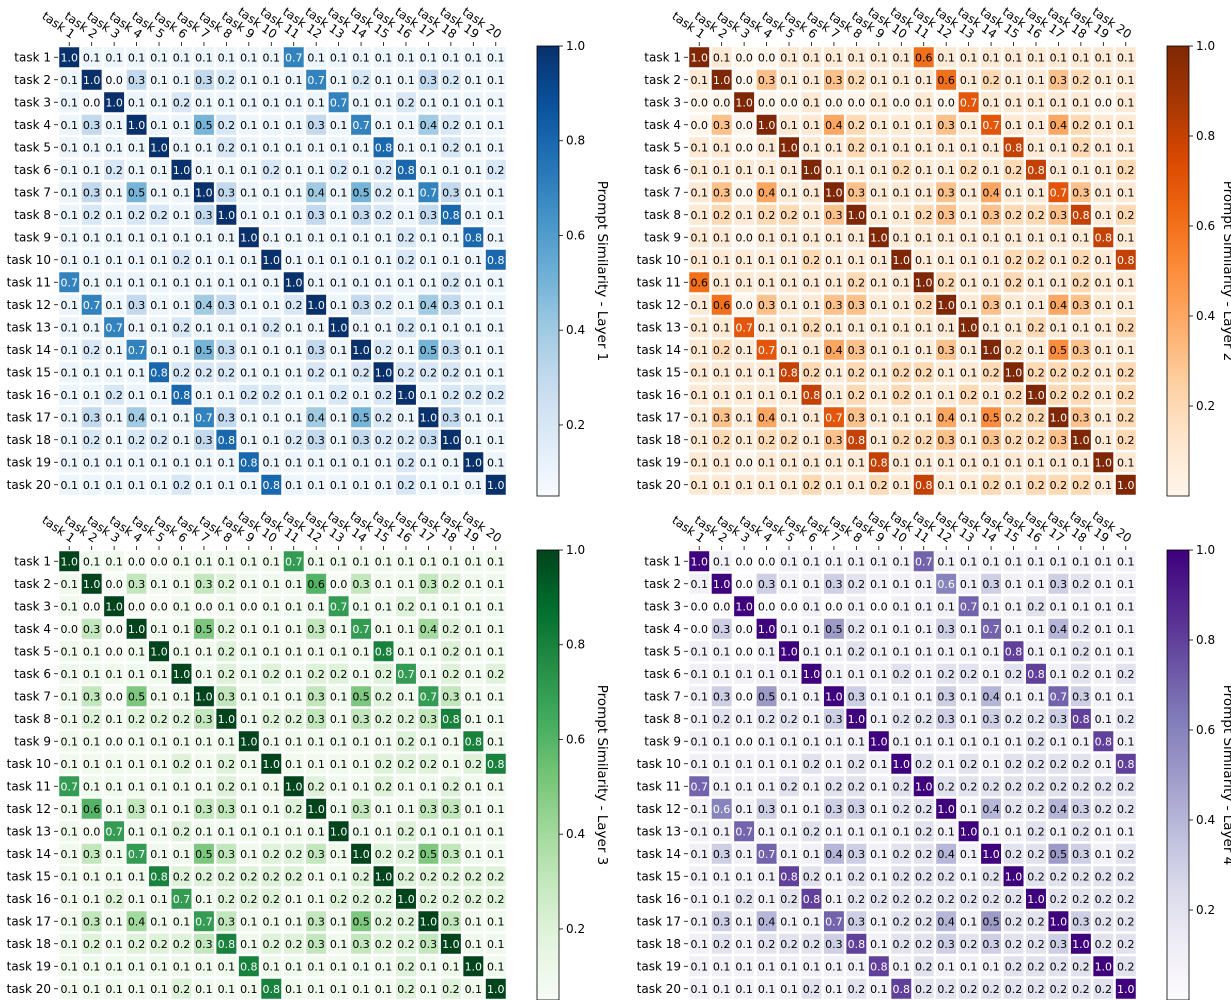 Image resolution: width=1231 pixels, height=1000 pixels. What do you see at coordinates (29, 260) in the screenshot?
I see `row-label: task 10` at bounding box center [29, 260].